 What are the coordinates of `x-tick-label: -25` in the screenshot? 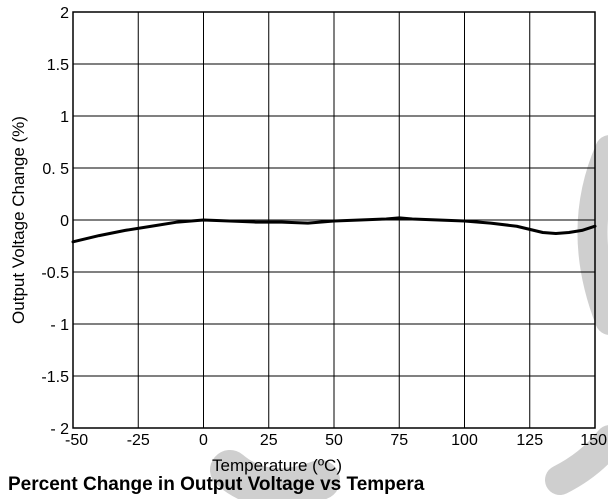 It's located at (138, 440).